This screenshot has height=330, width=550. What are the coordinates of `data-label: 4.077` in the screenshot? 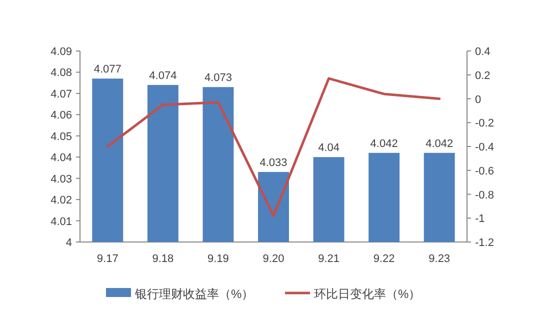 It's located at (108, 70).